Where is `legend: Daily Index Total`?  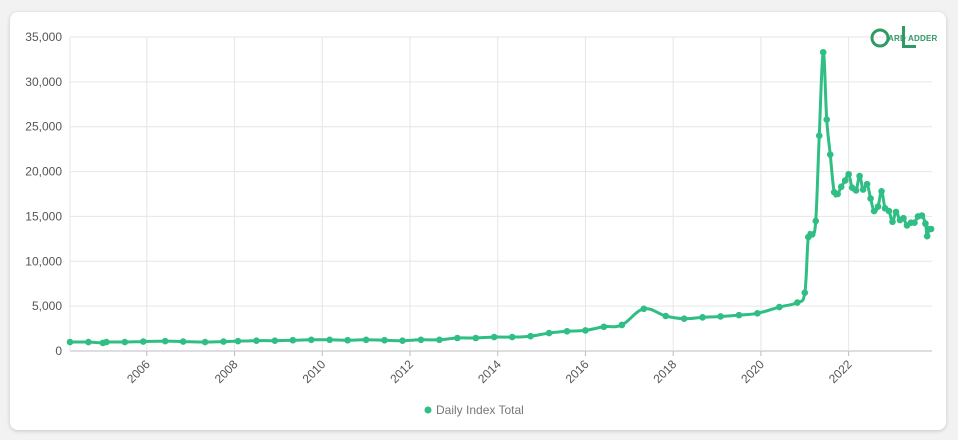 legend: Daily Index Total is located at coordinates (474, 410).